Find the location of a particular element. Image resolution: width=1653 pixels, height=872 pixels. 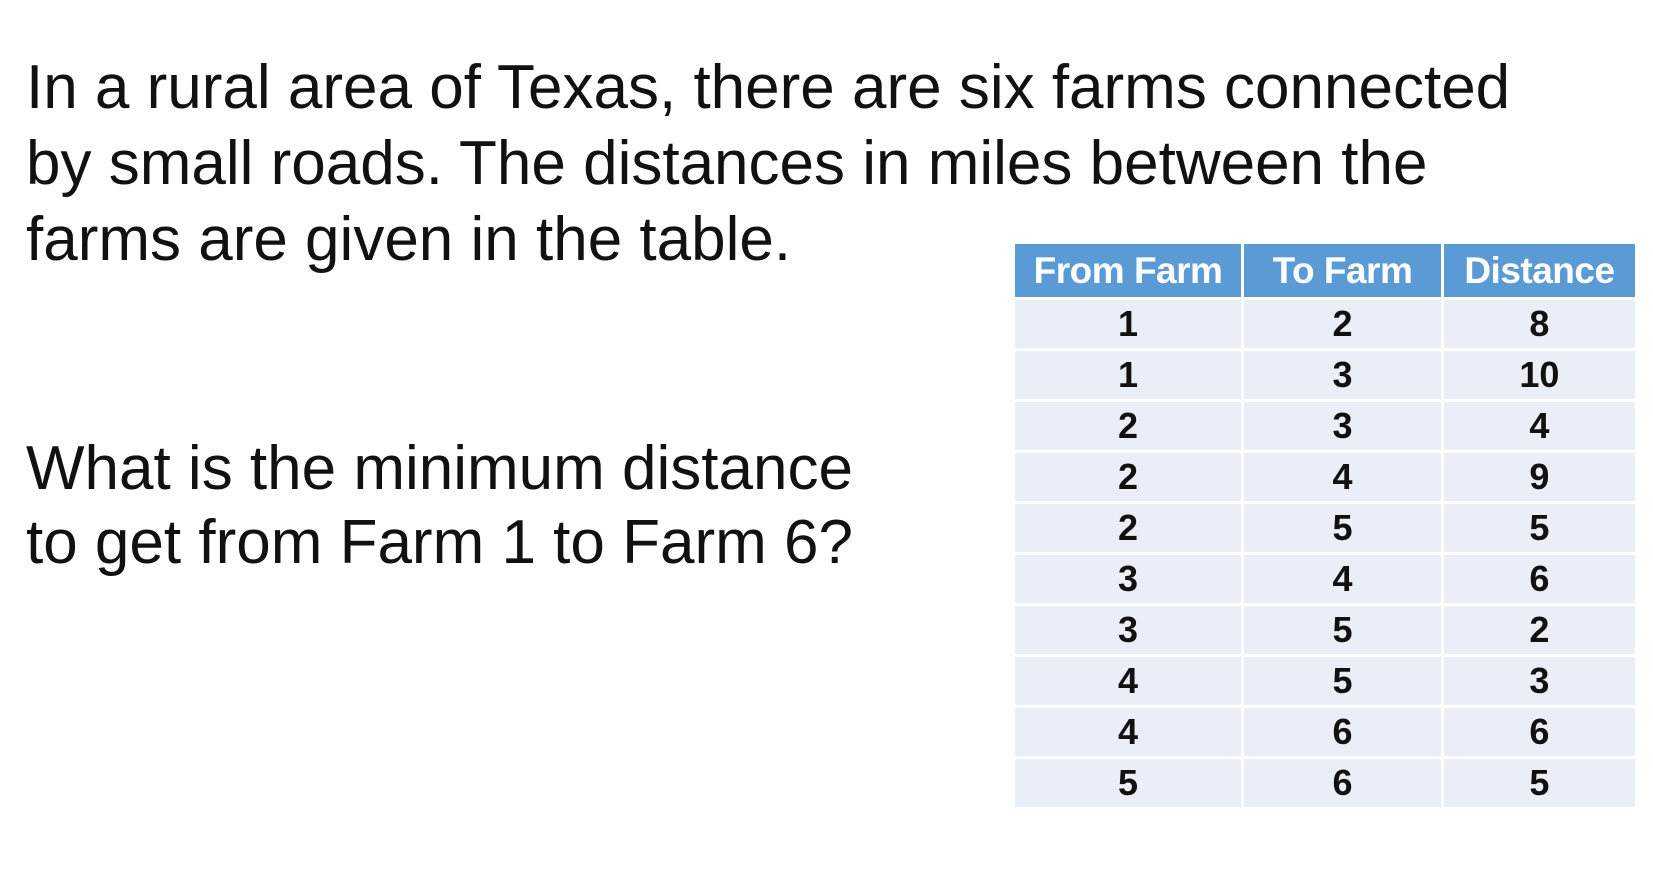

question-line: to get from Farm 1 to Farm 6? is located at coordinates (439, 542).